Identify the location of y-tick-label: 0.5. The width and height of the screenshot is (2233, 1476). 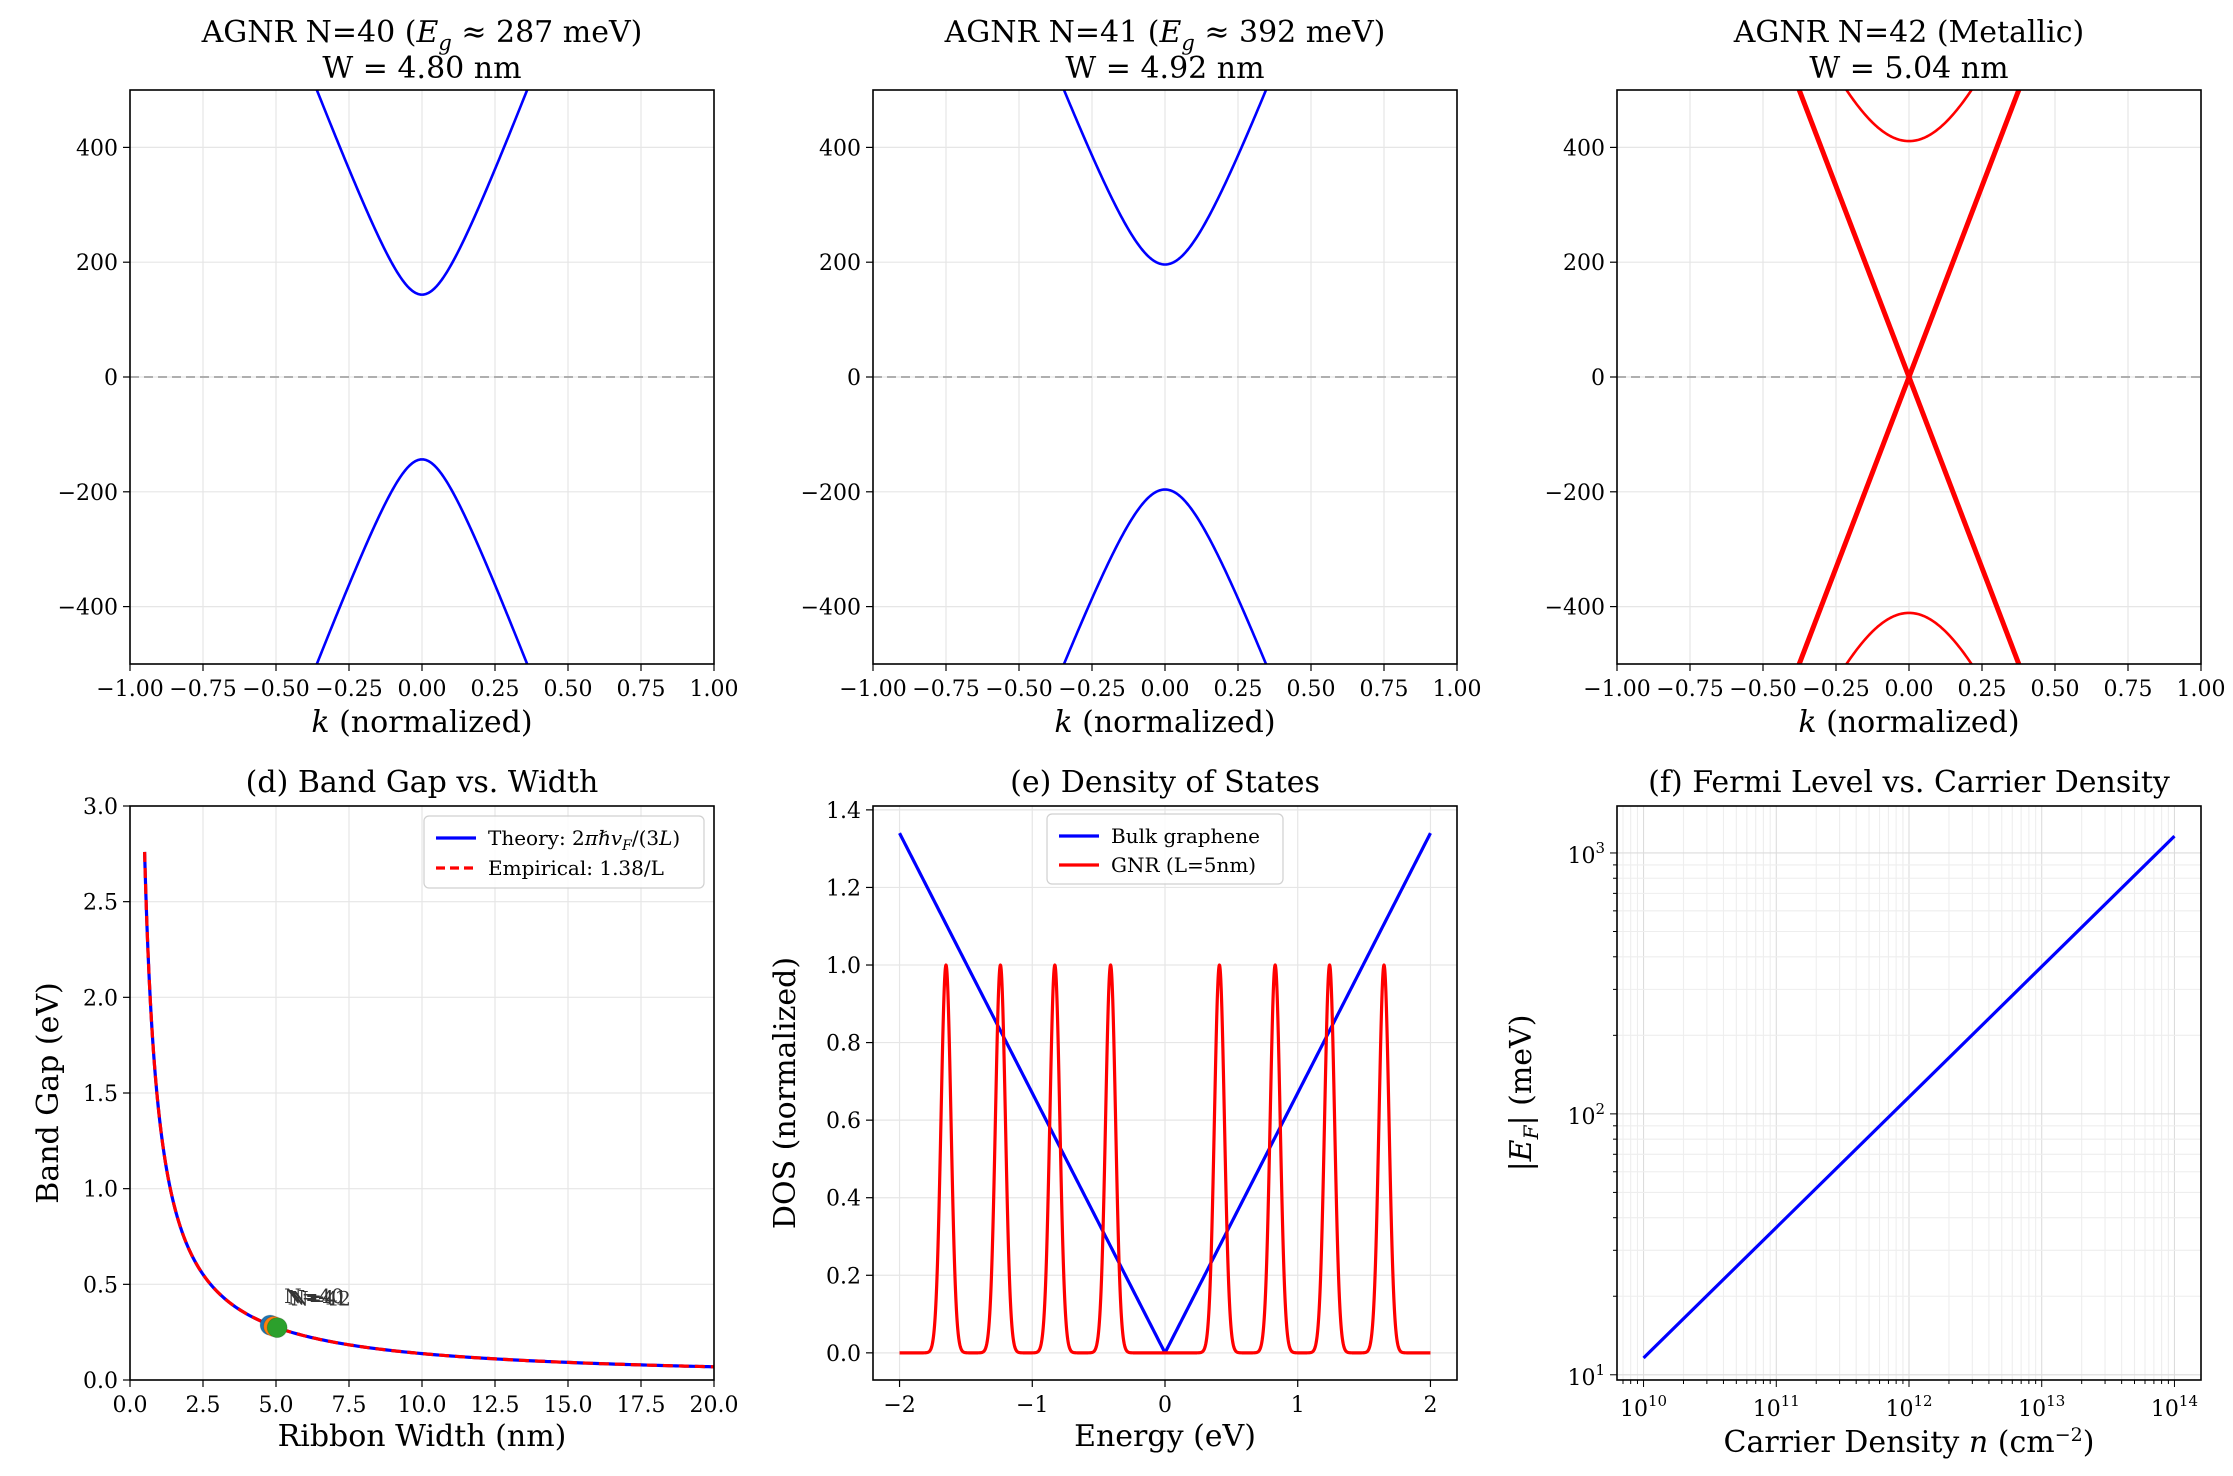
(100, 1285).